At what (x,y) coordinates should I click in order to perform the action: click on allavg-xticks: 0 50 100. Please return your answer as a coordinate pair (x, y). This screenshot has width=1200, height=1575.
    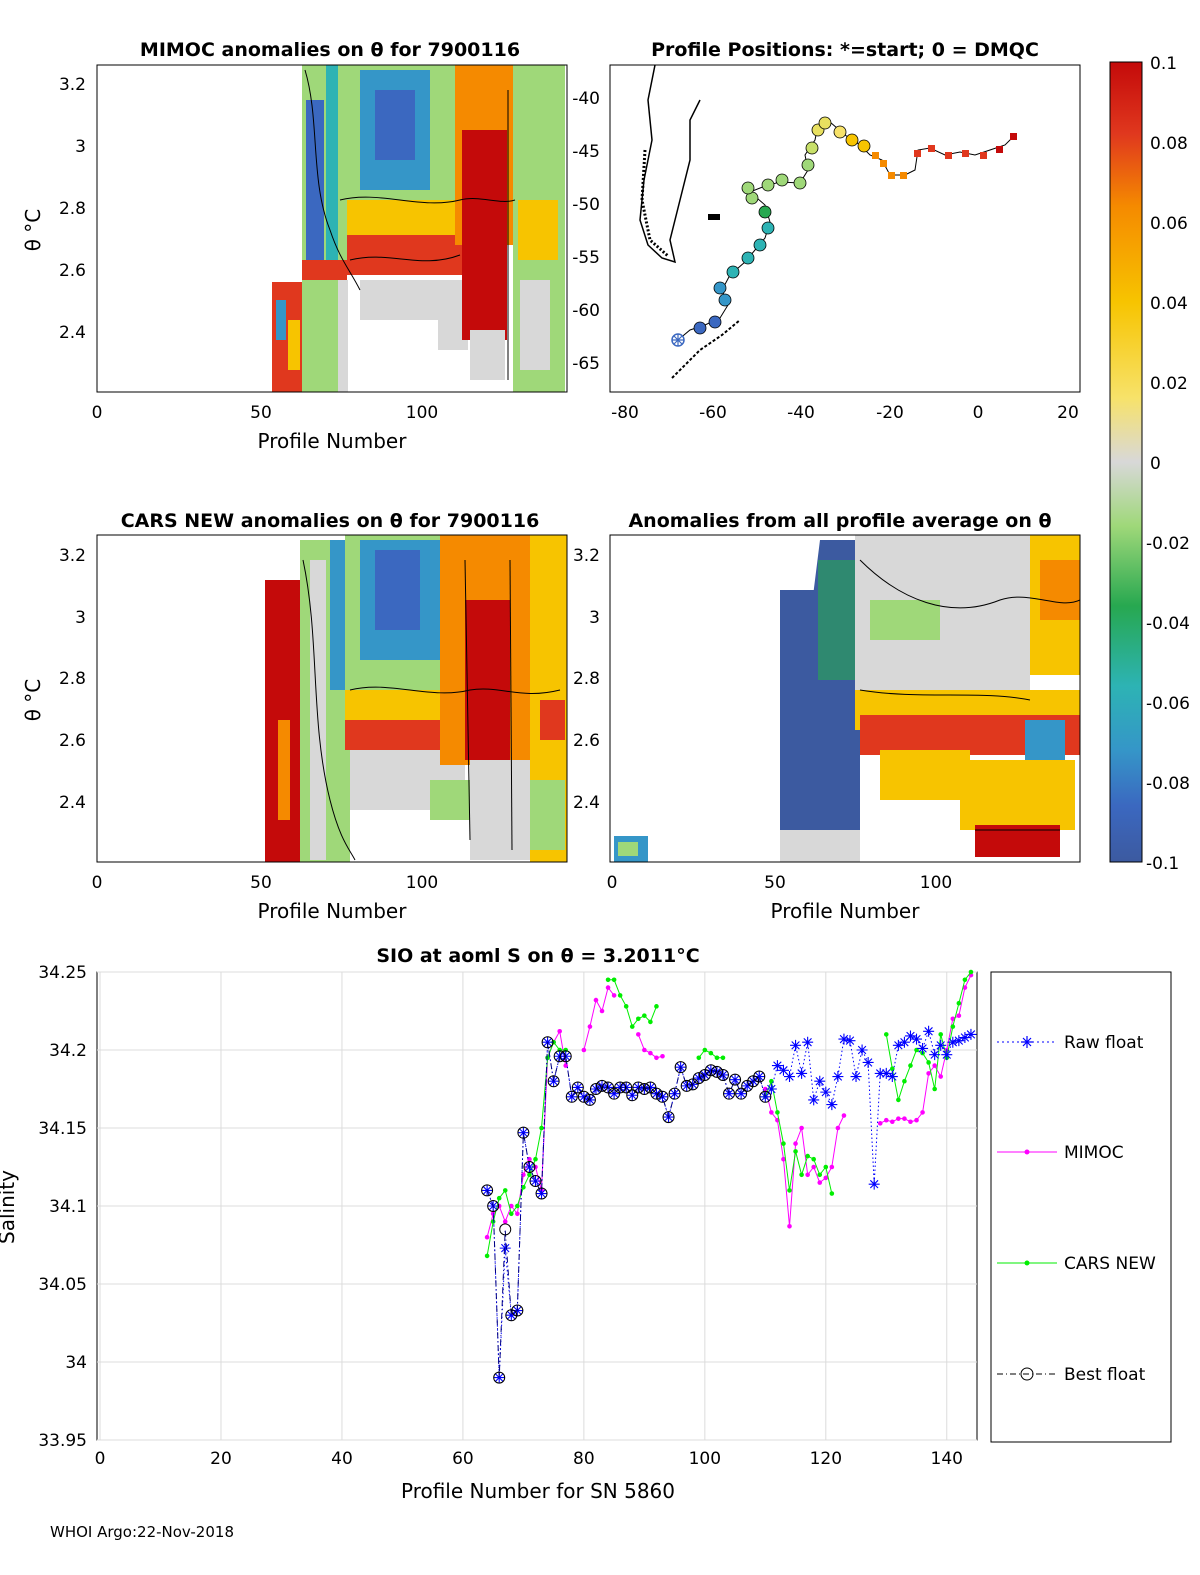
    Looking at the image, I should click on (780, 883).